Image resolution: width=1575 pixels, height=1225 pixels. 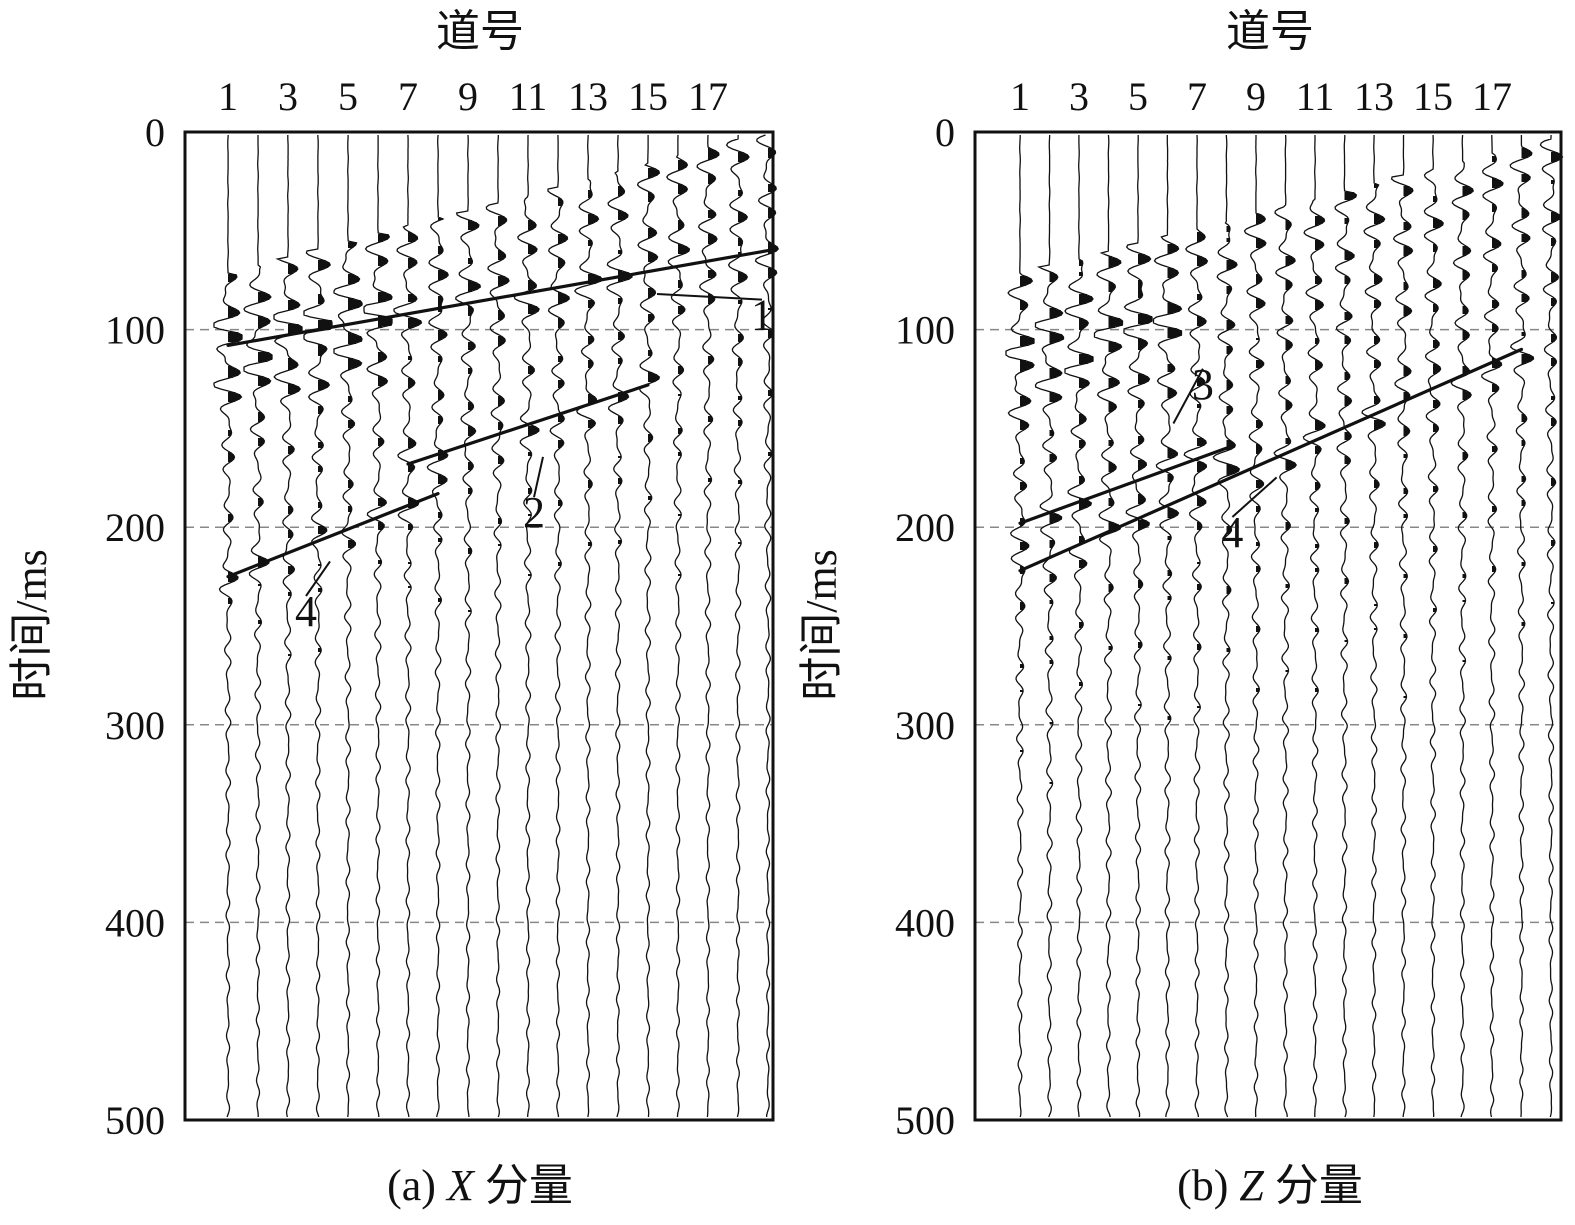 What do you see at coordinates (1270, 31) in the screenshot?
I see `panel-b-xlabel: 道号` at bounding box center [1270, 31].